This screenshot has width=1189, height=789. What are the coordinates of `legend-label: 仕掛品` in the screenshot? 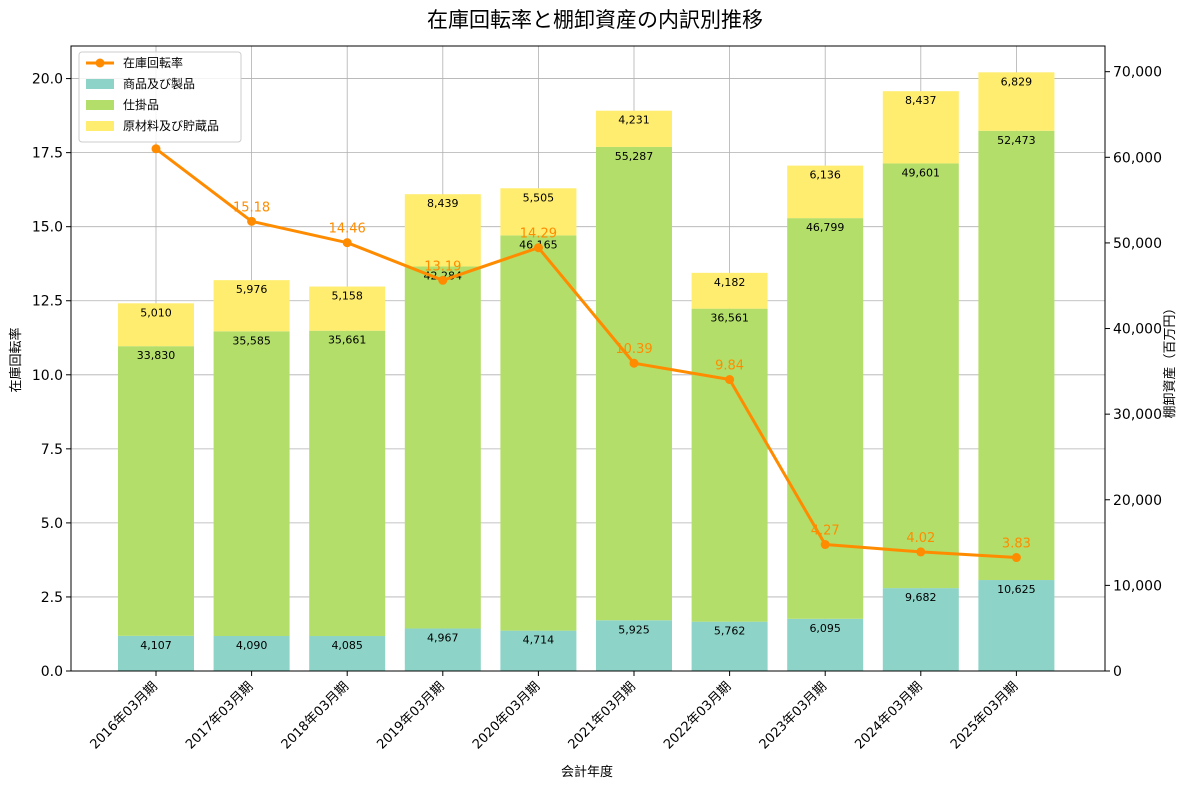 It's located at (141, 104).